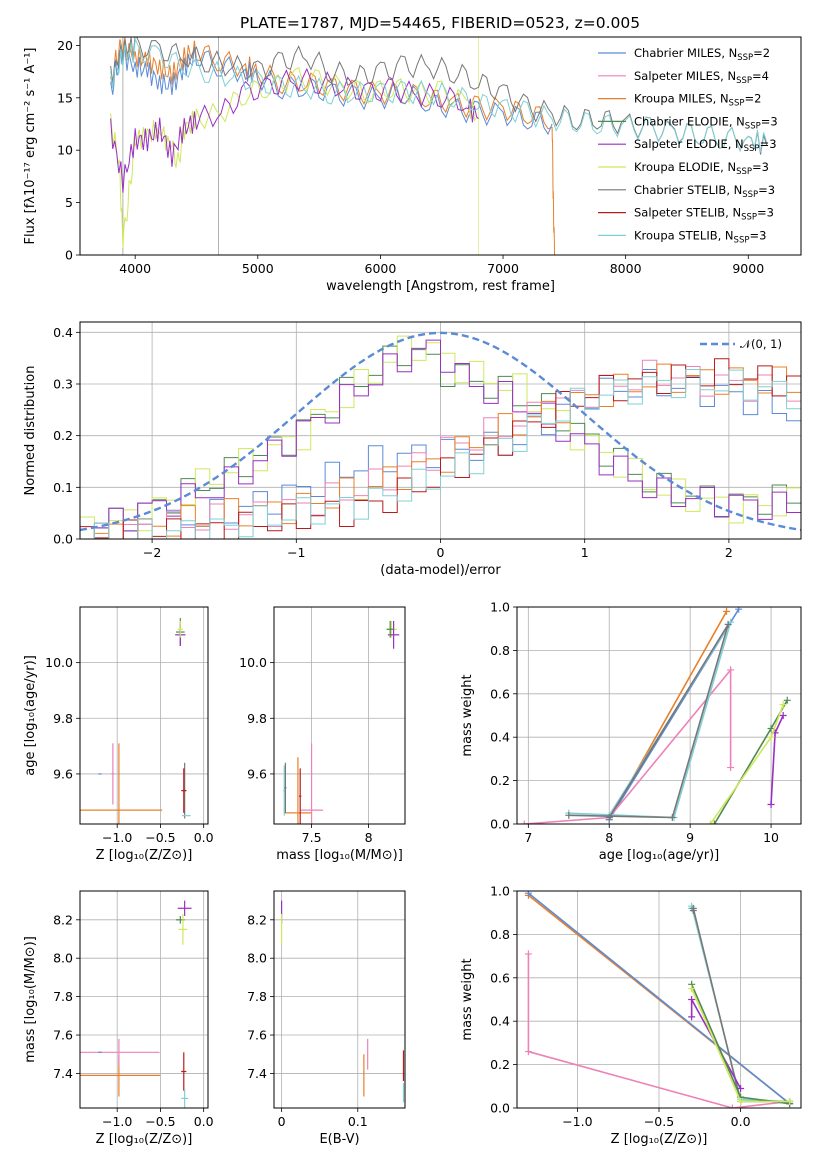 The height and width of the screenshot is (1170, 819). What do you see at coordinates (204, 1121) in the screenshot?
I see `z_mass-xtick-label: 0.0` at bounding box center [204, 1121].